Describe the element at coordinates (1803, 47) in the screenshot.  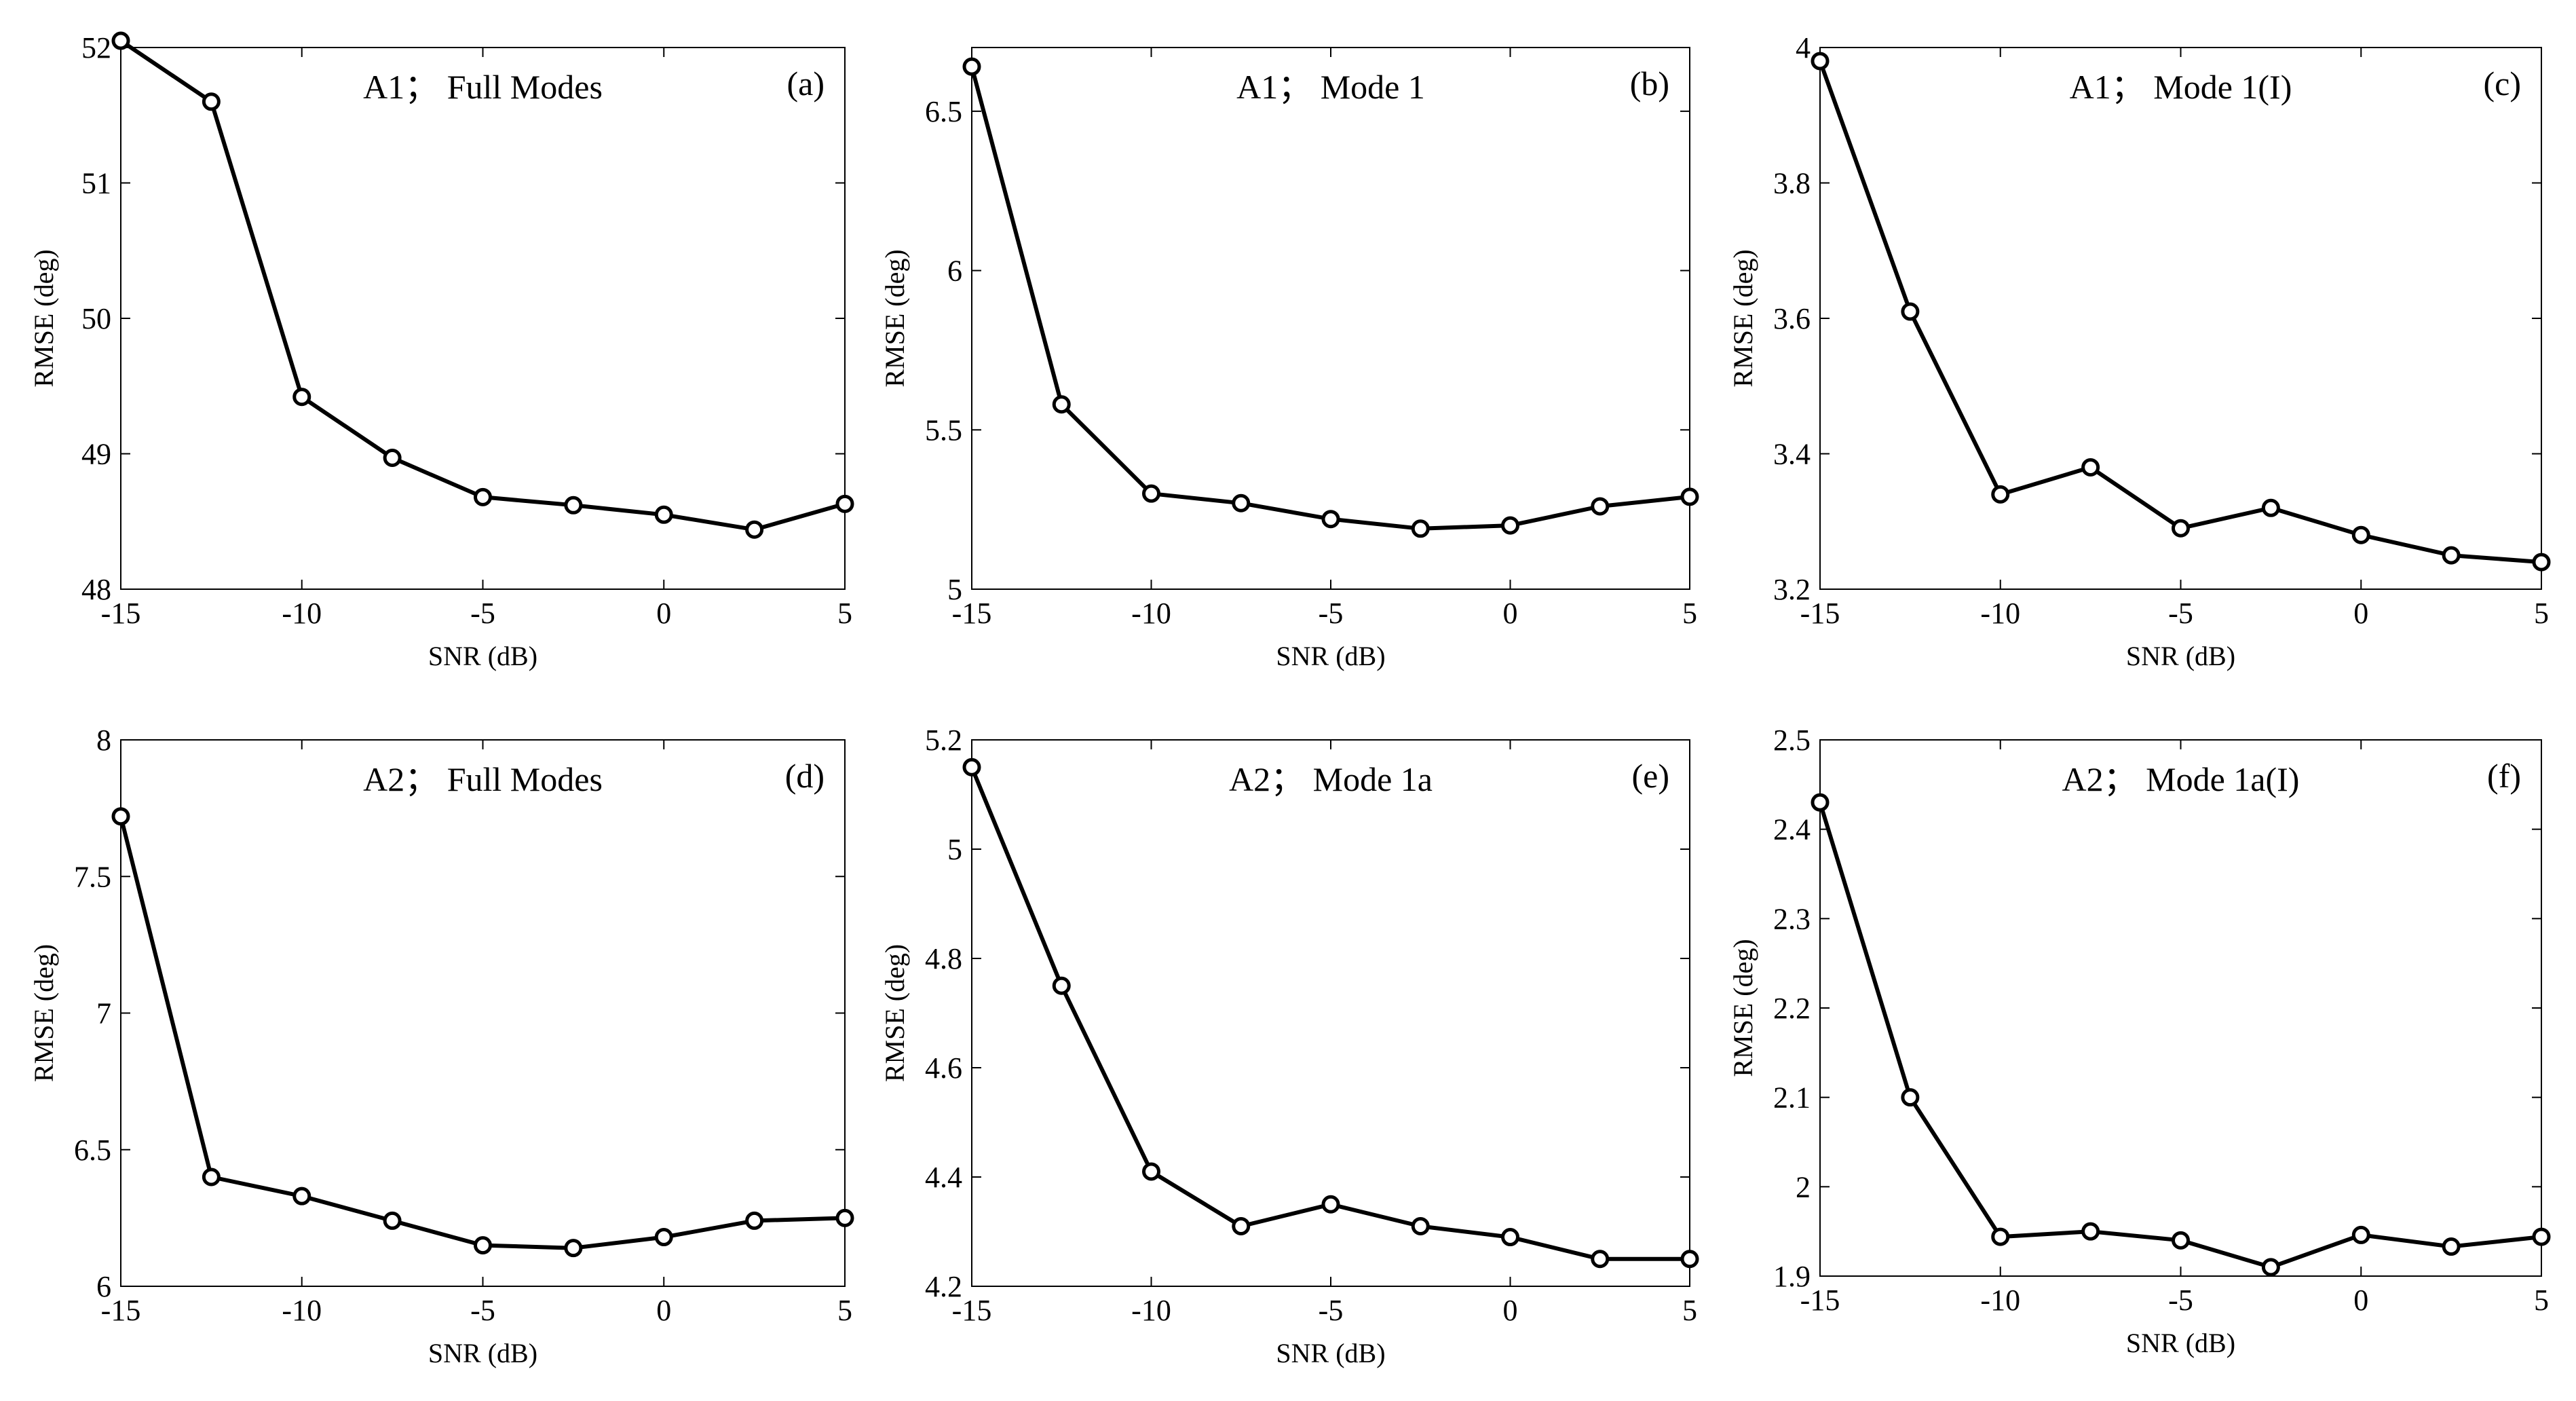
I see `y-tick-label: 4` at that location.